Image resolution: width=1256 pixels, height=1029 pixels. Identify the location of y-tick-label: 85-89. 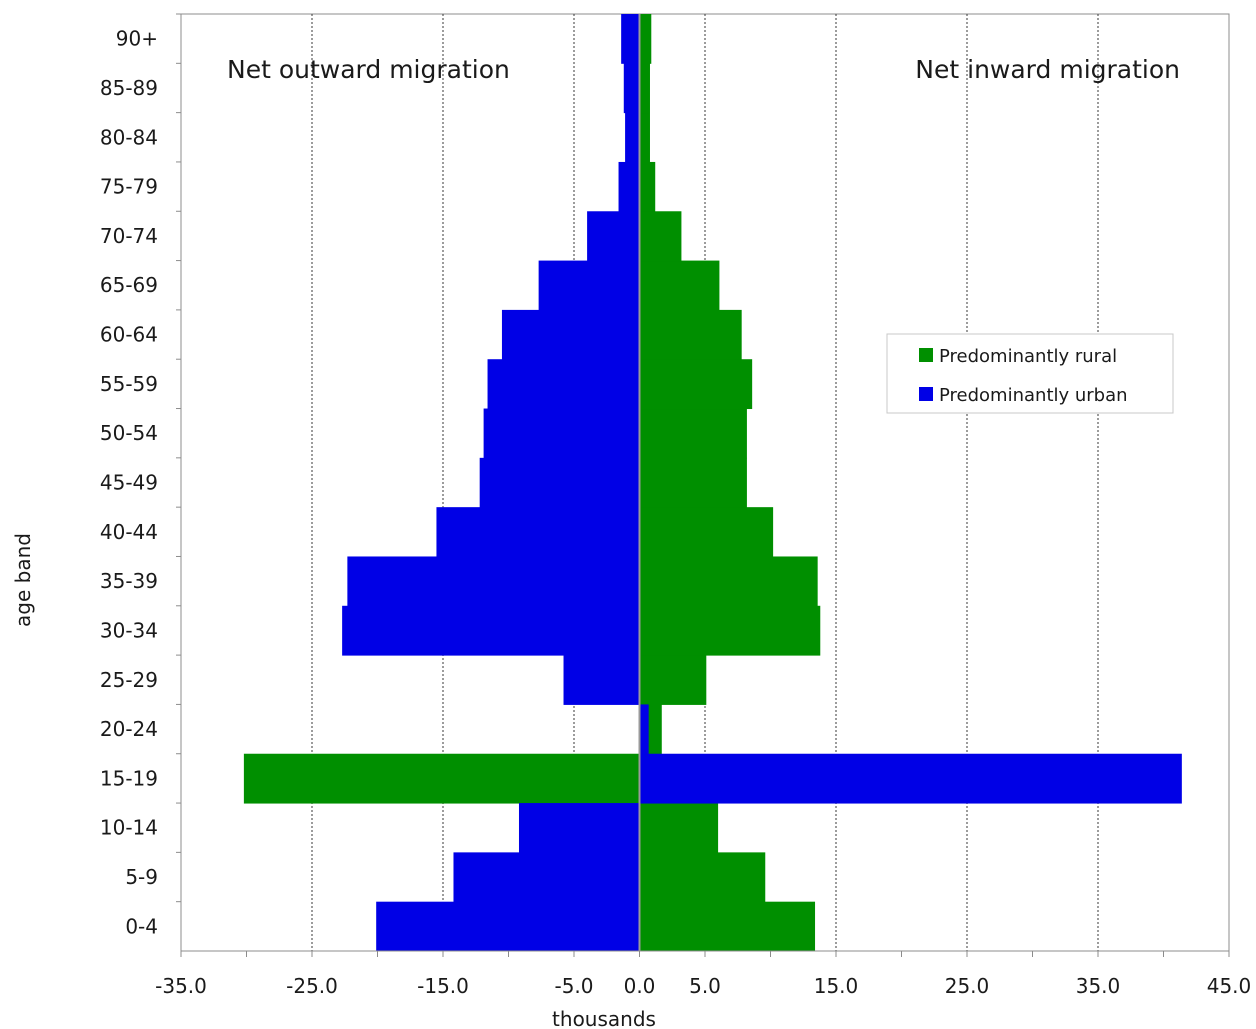
(129, 88).